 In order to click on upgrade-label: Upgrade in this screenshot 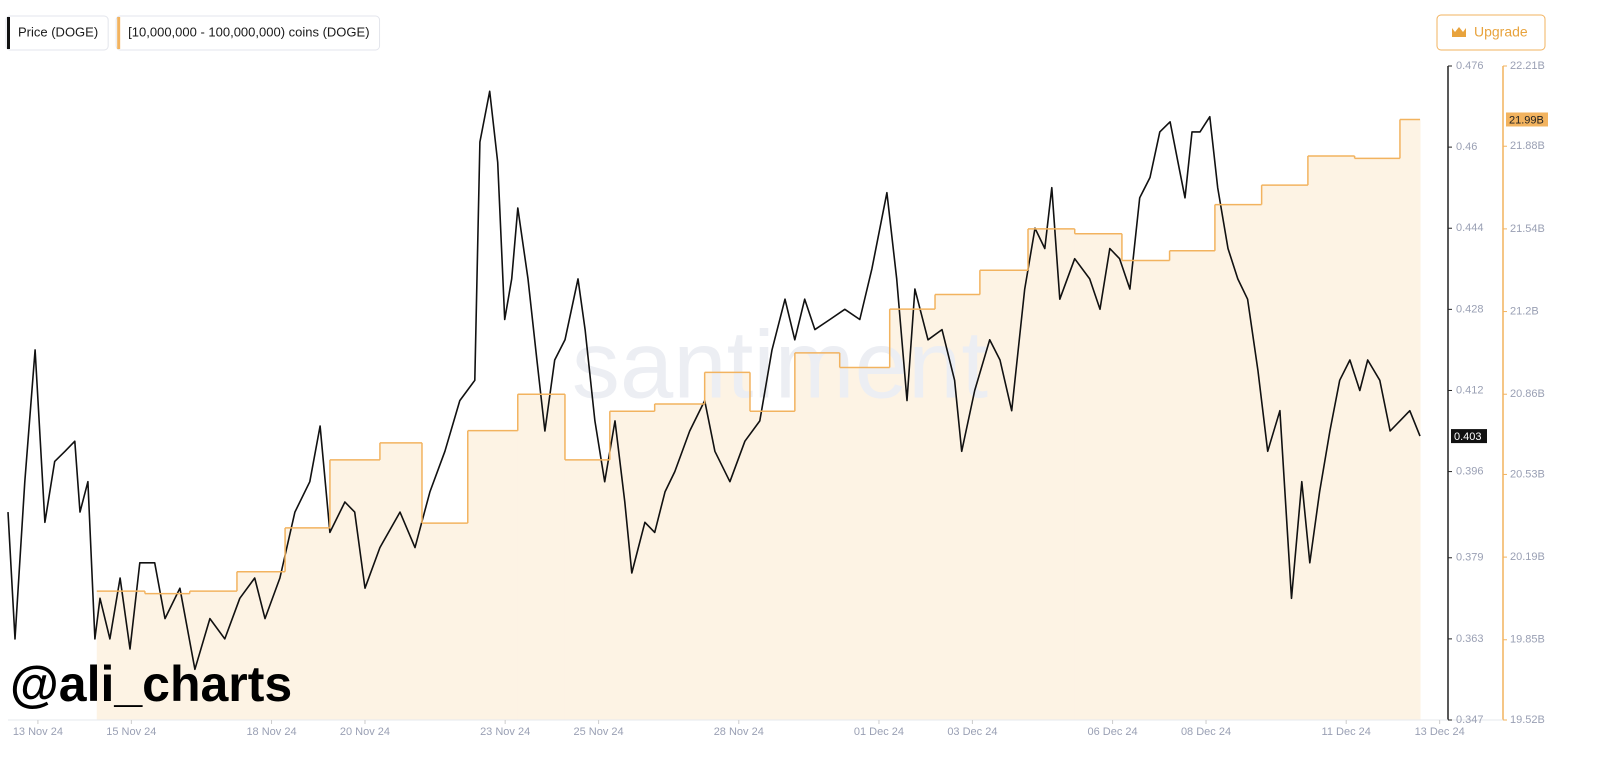, I will do `click(1501, 32)`.